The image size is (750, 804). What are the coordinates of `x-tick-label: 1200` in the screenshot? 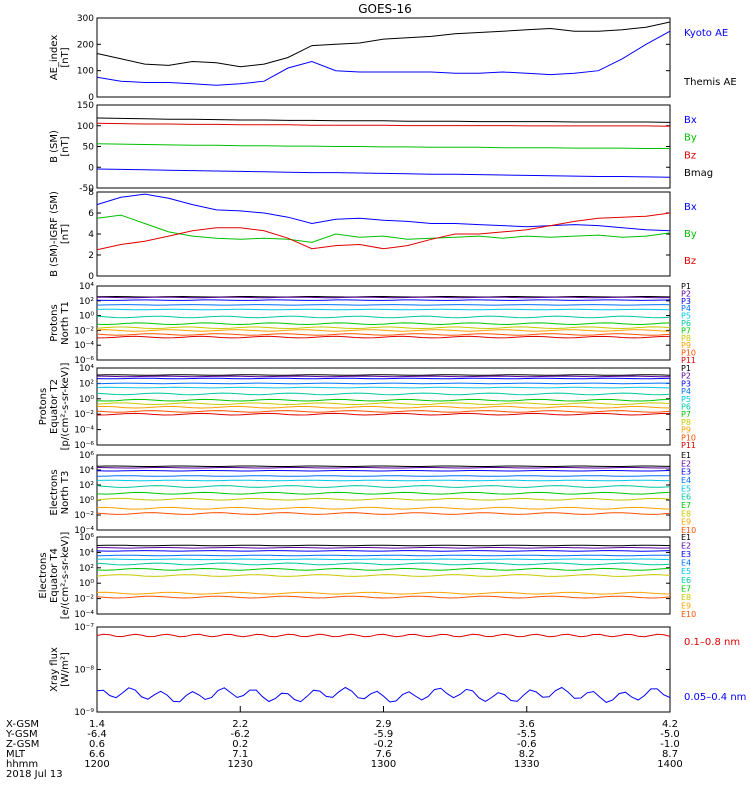 It's located at (96, 764).